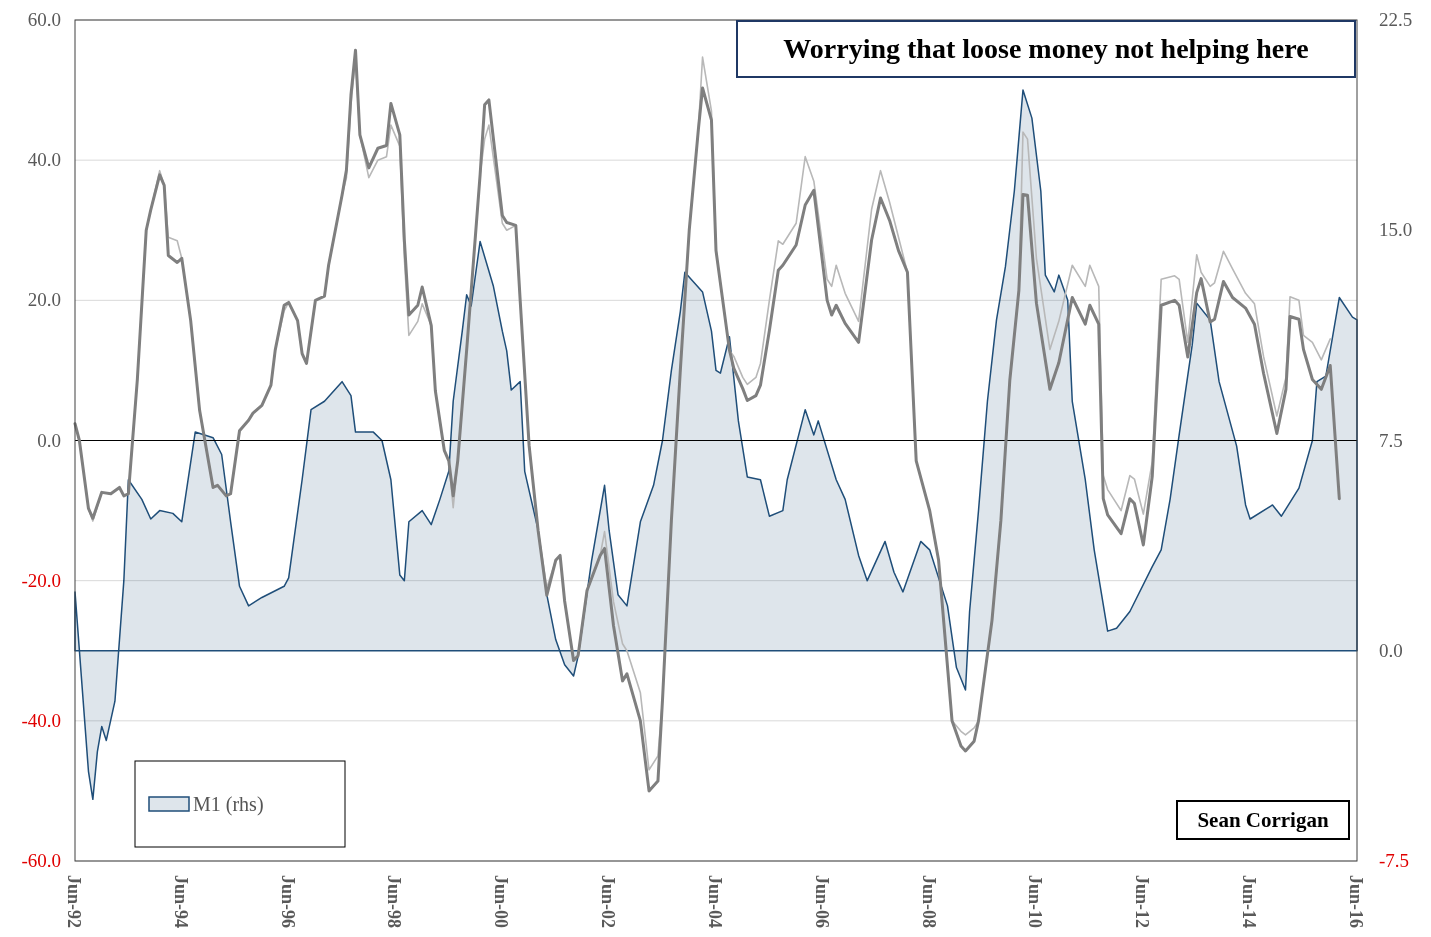  What do you see at coordinates (1142, 902) in the screenshot?
I see `x-tick-label: Jun-12` at bounding box center [1142, 902].